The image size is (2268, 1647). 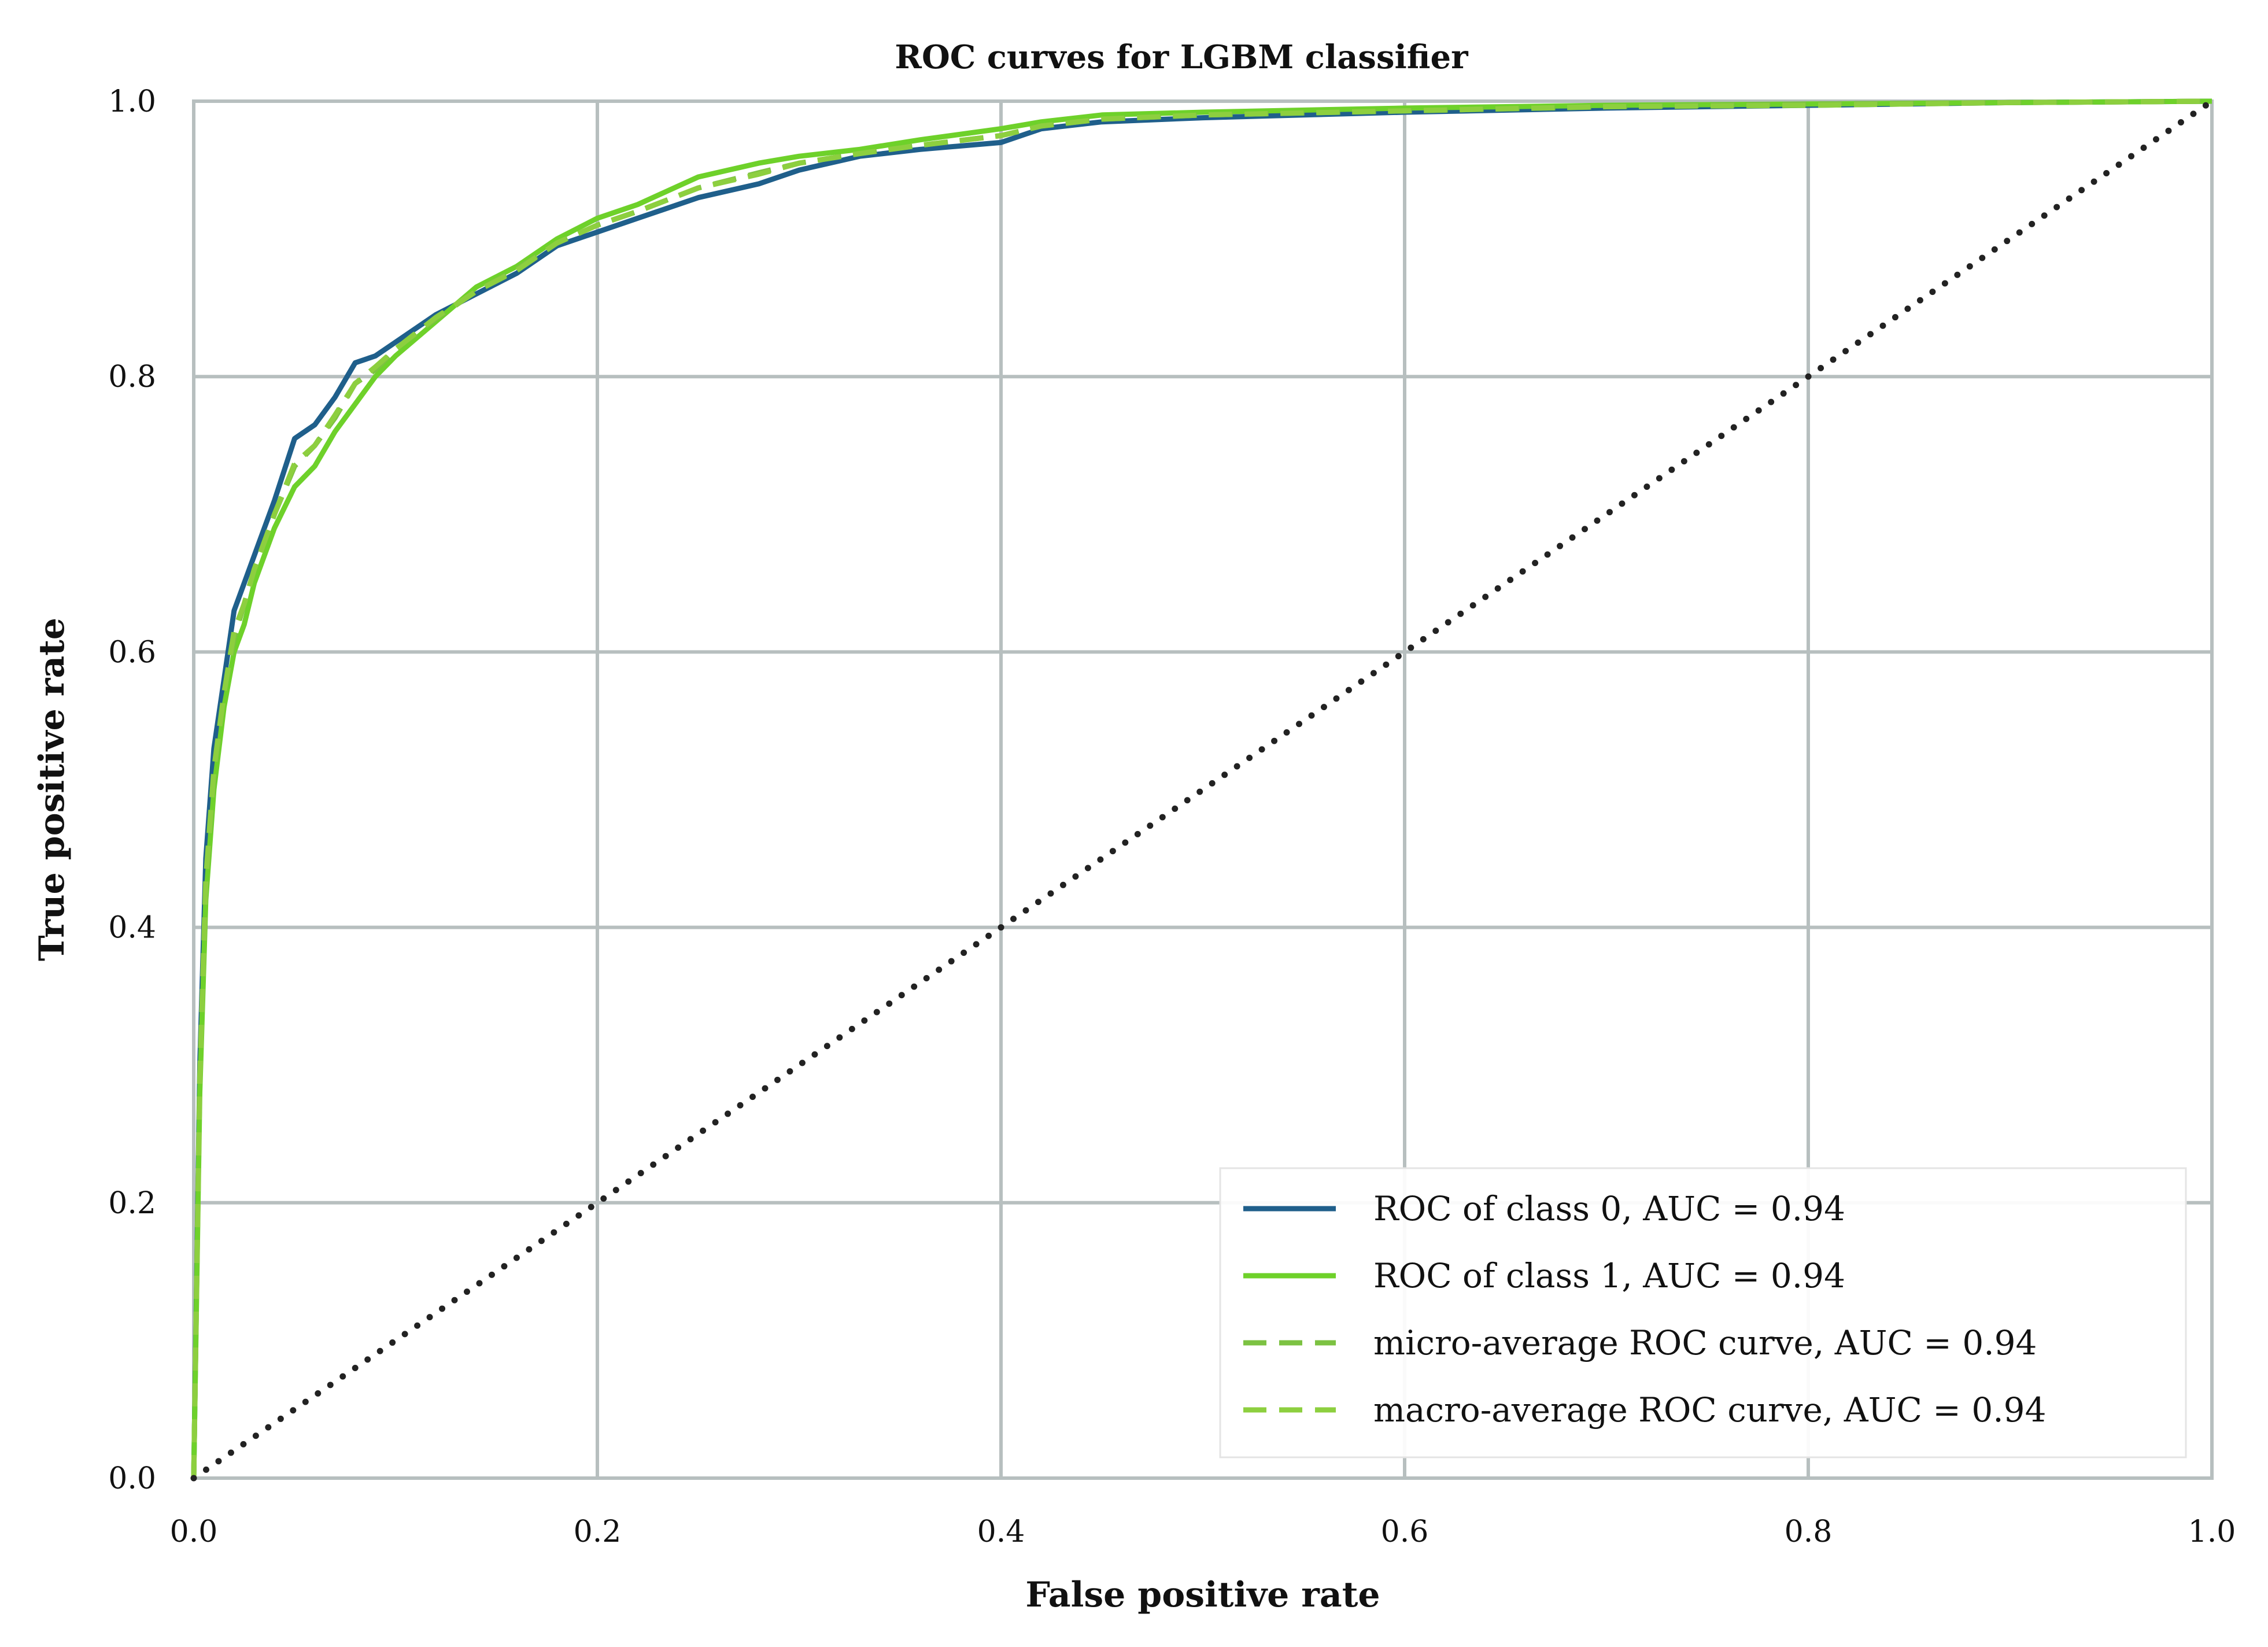 I want to click on x-tick-label: 0.4, so click(x=1001, y=1532).